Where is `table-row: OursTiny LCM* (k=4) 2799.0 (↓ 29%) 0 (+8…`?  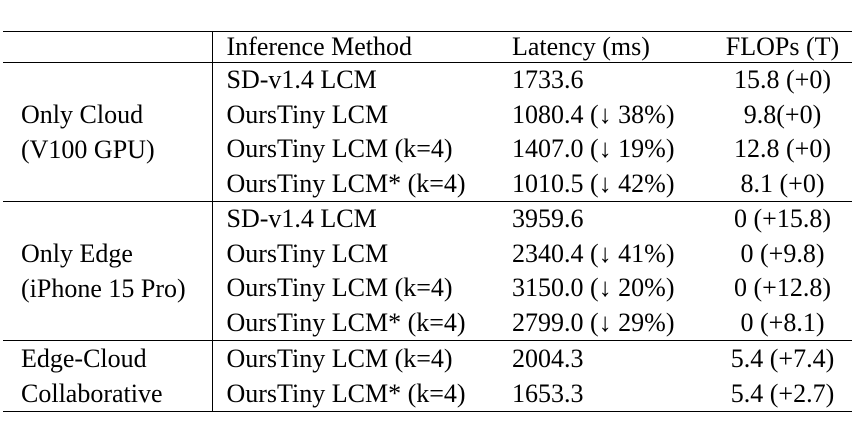
table-row: OursTiny LCM* (k=4) 2799.0 (↓ 29%) 0 (+8… is located at coordinates (427, 323).